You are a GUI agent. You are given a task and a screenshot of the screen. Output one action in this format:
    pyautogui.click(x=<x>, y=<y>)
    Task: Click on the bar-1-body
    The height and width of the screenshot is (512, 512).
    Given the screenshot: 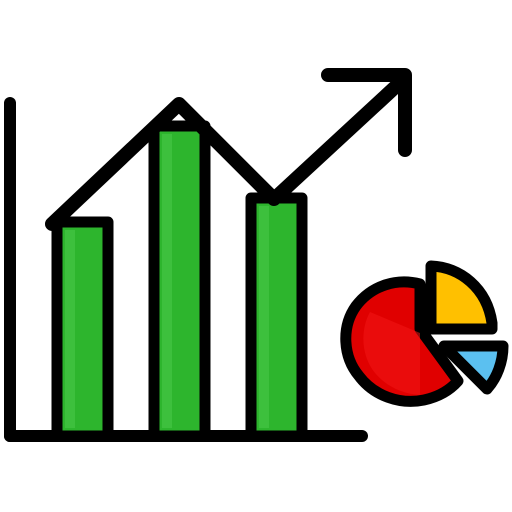 What is the action you would take?
    pyautogui.click(x=82, y=329)
    